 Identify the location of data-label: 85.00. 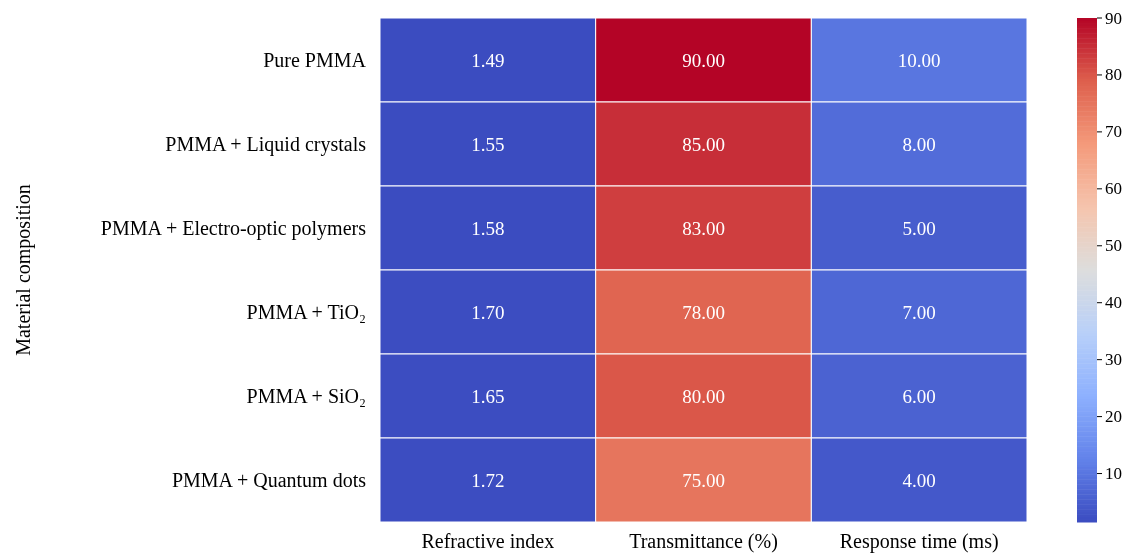
(703, 144).